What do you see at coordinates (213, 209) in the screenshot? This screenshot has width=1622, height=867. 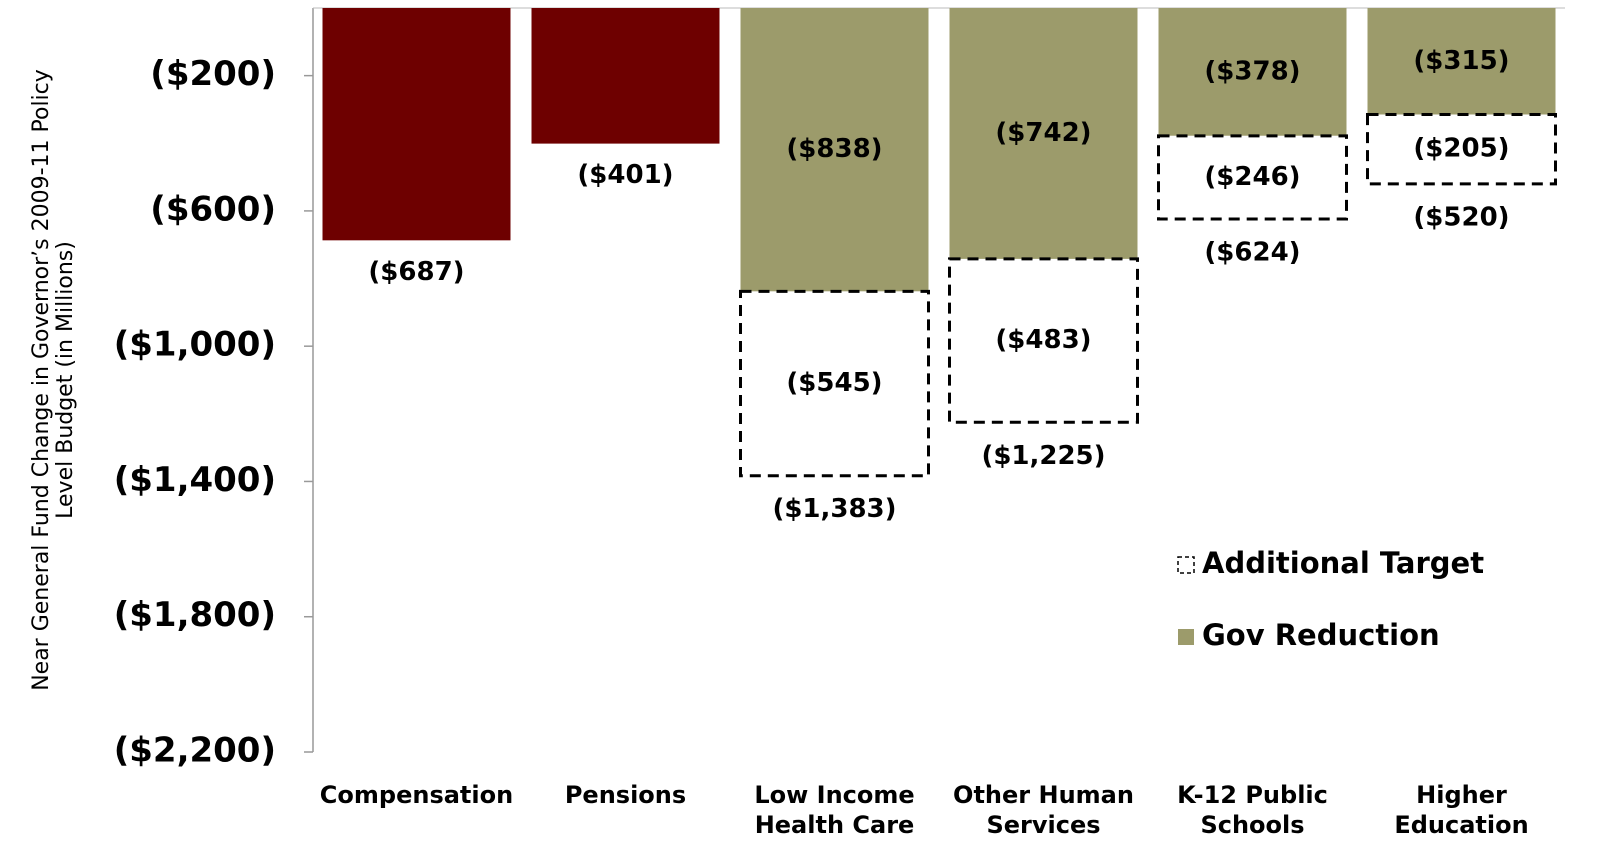 I see `y-tick-label: ($600)` at bounding box center [213, 209].